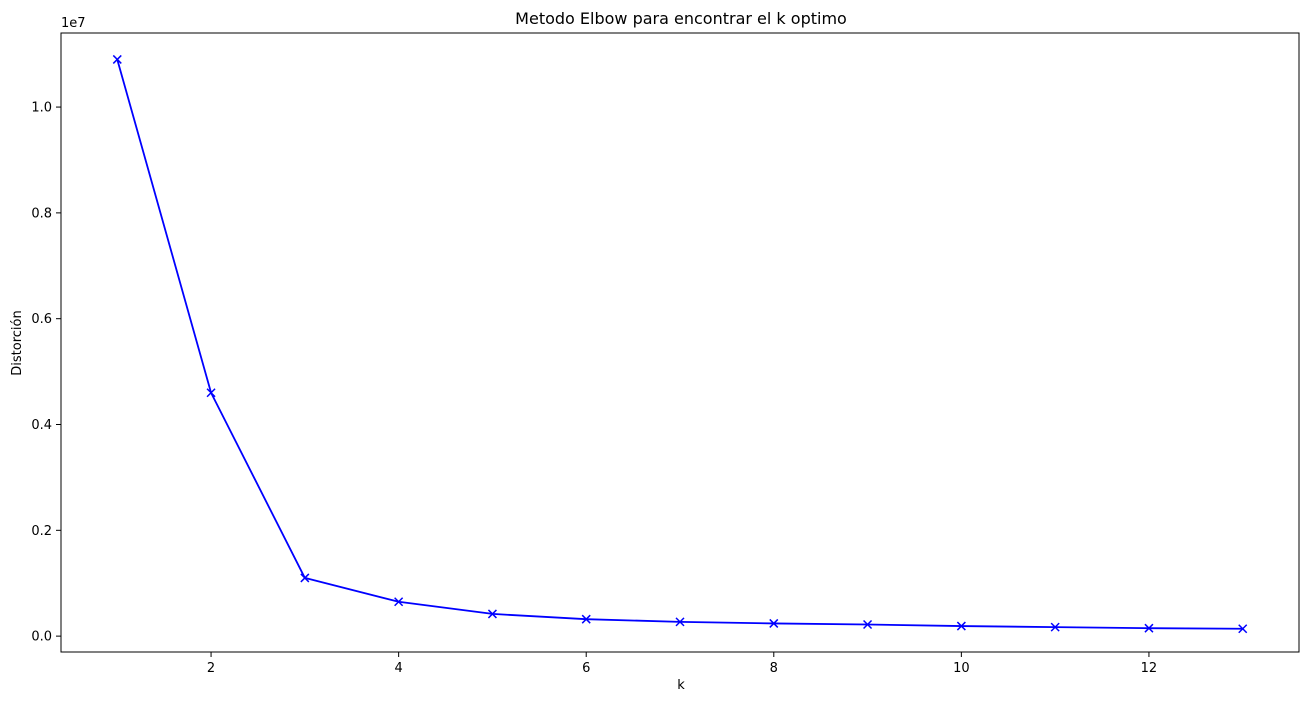 Image resolution: width=1311 pixels, height=701 pixels. What do you see at coordinates (398, 668) in the screenshot?
I see `x-tick-label: 4` at bounding box center [398, 668].